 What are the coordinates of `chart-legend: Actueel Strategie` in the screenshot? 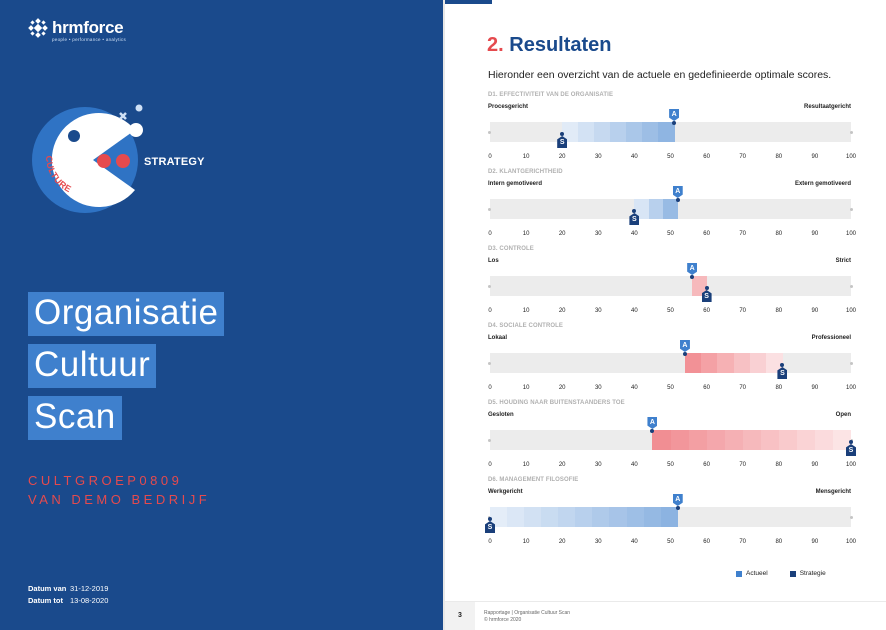 It's located at (781, 573).